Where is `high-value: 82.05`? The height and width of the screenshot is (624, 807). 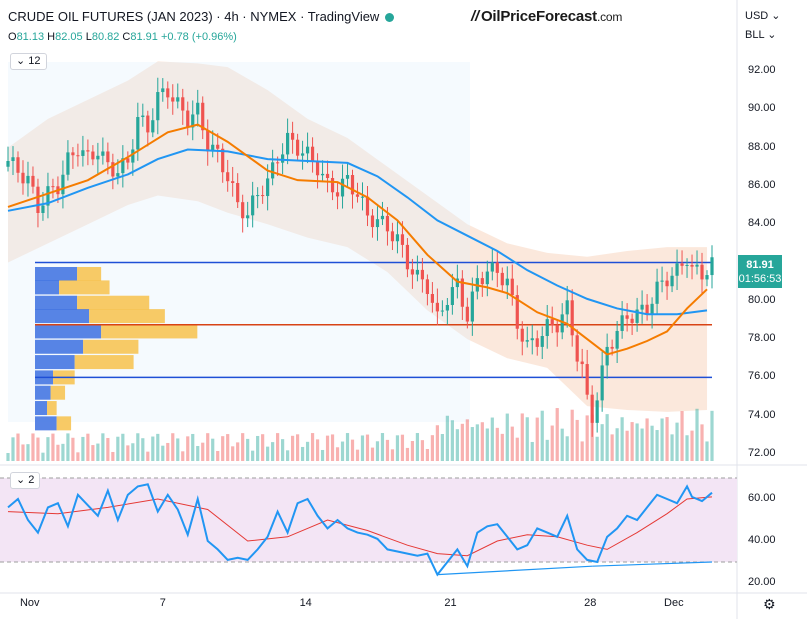 high-value: 82.05 is located at coordinates (69, 37).